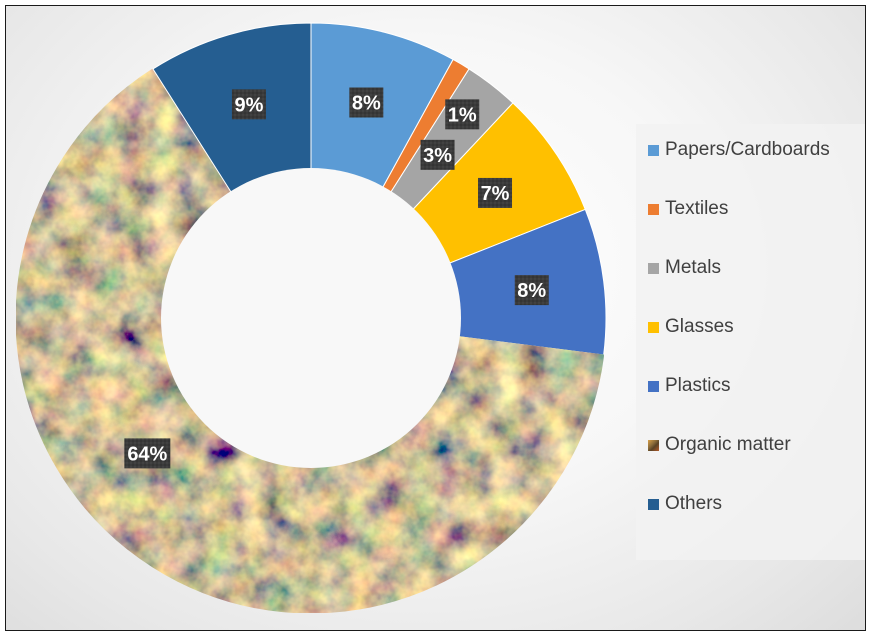 The height and width of the screenshot is (637, 873). I want to click on data-label-plastics: 8%, so click(531, 290).